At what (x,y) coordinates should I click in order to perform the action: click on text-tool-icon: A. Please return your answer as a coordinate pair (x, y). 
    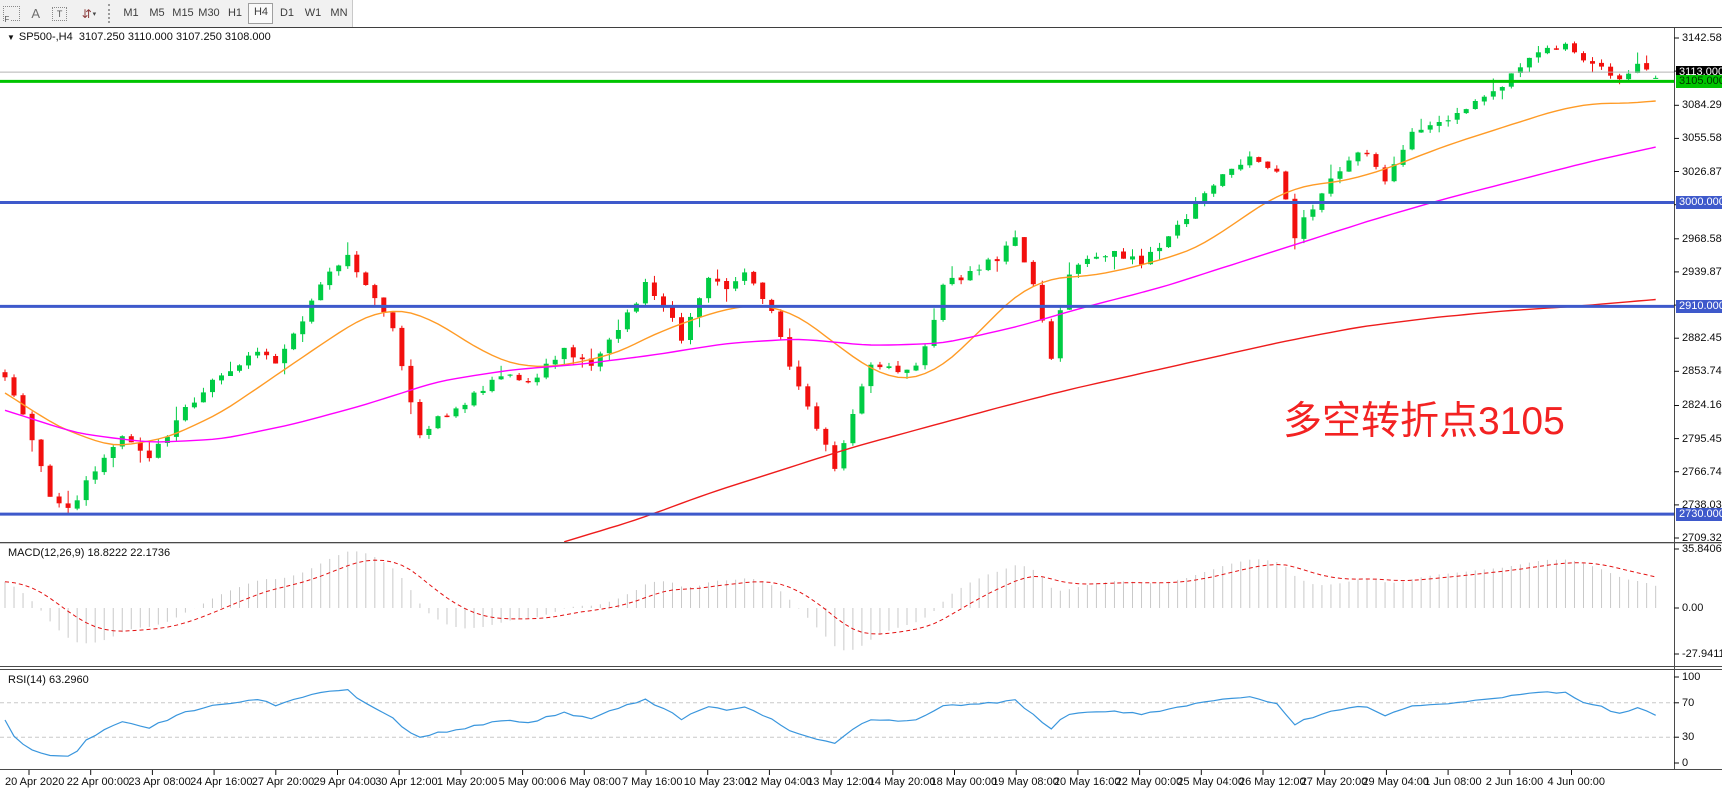
    Looking at the image, I should click on (36, 13).